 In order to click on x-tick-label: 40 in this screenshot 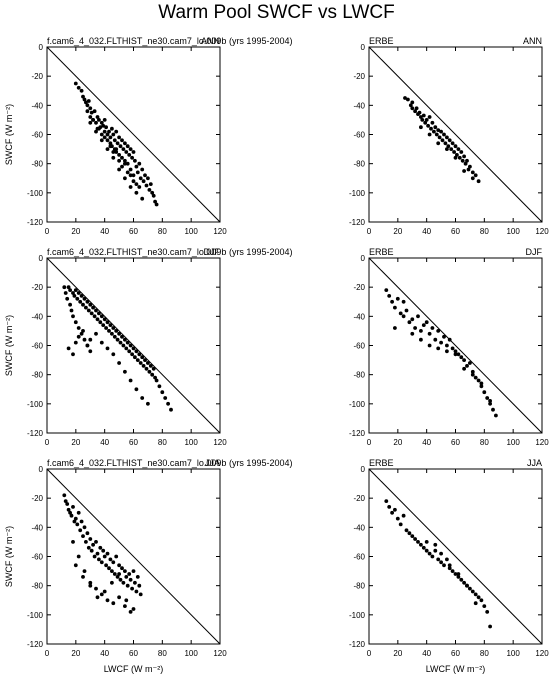, I will do `click(104, 653)`.